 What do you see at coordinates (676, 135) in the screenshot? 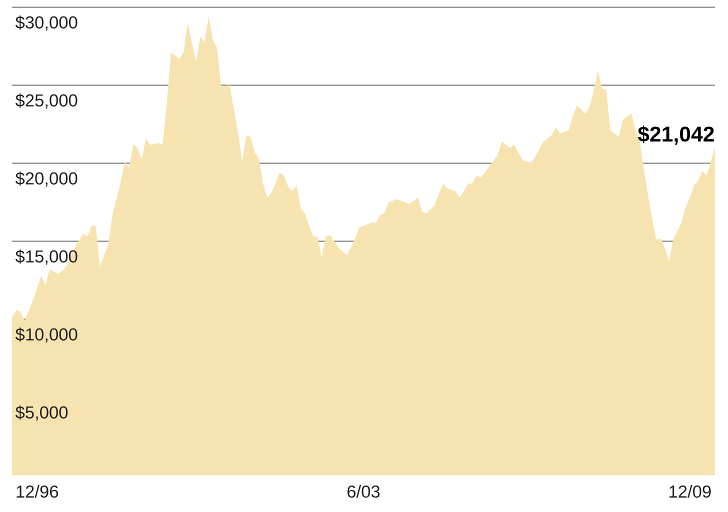
I see `annotation: $21,042` at bounding box center [676, 135].